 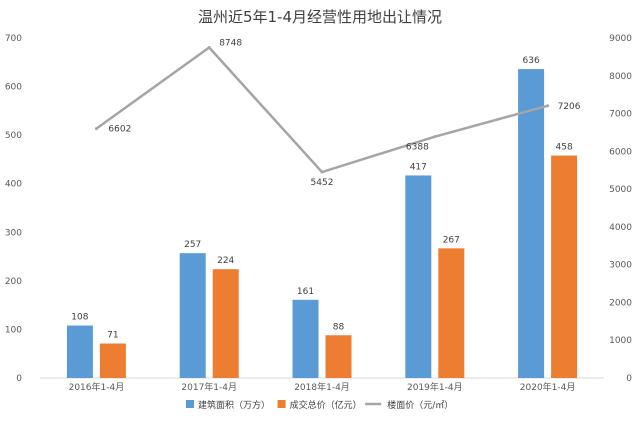 What do you see at coordinates (620, 115) in the screenshot?
I see `y-right-tick-label: 7000` at bounding box center [620, 115].